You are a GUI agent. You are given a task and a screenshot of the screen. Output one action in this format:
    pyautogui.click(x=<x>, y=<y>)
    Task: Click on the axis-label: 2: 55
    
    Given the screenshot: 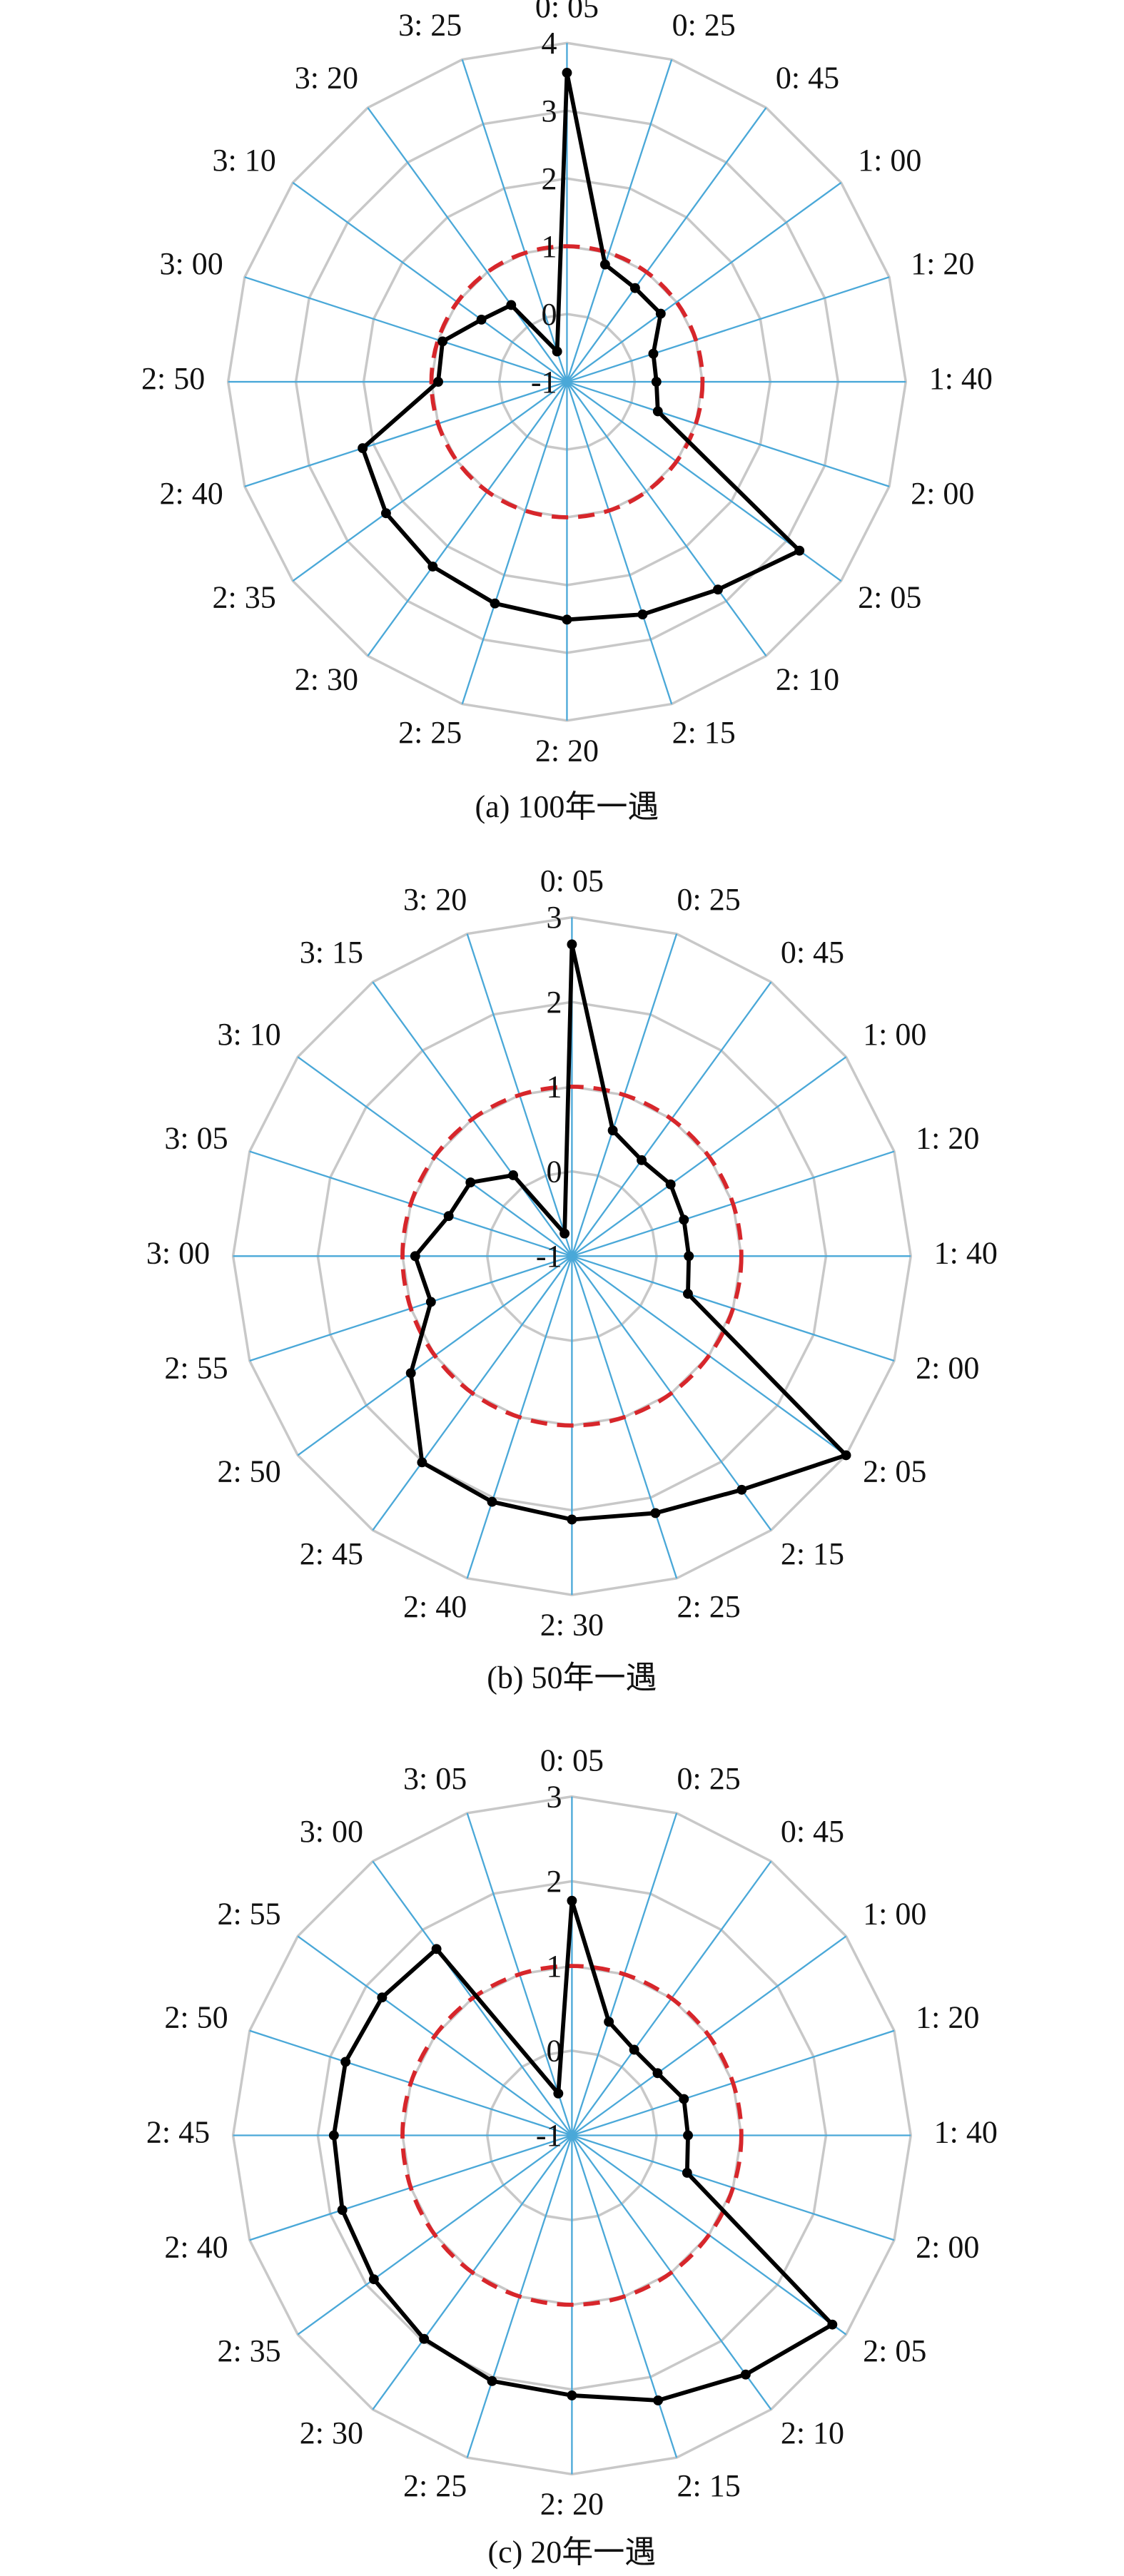 What is the action you would take?
    pyautogui.click(x=196, y=1367)
    